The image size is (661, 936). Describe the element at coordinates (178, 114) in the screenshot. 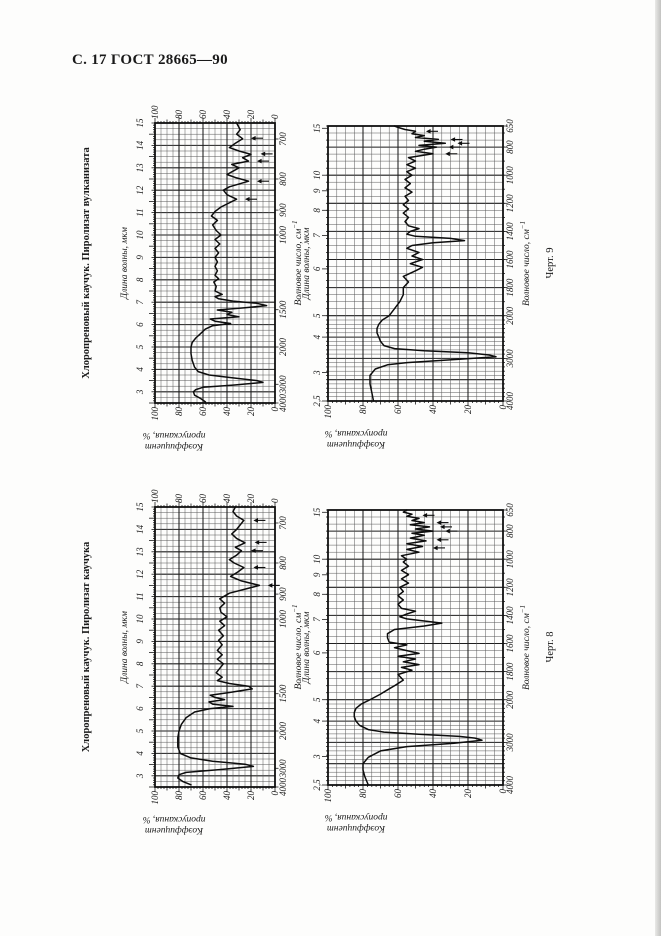

I see `tick-label-transmittance: 80` at that location.